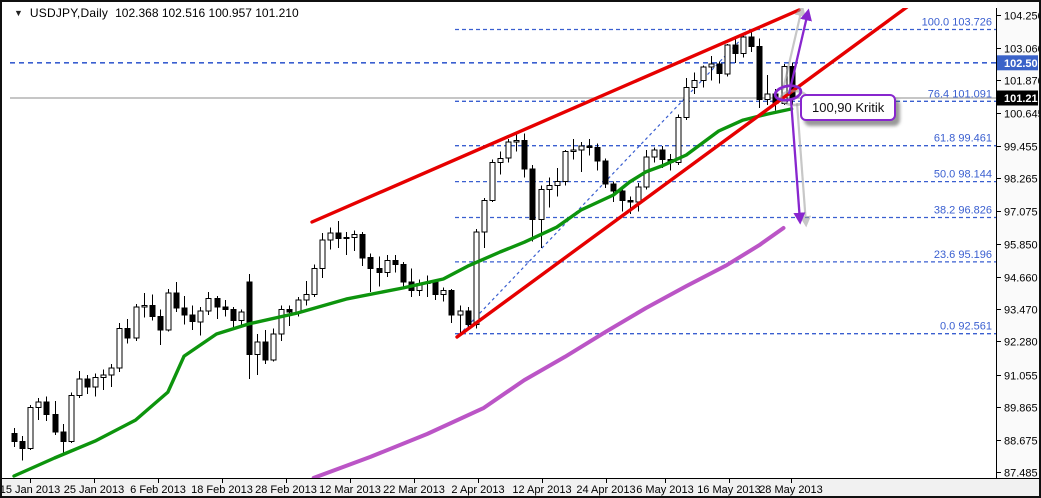  I want to click on x-axis-date-label: 6 May 2013, so click(664, 490).